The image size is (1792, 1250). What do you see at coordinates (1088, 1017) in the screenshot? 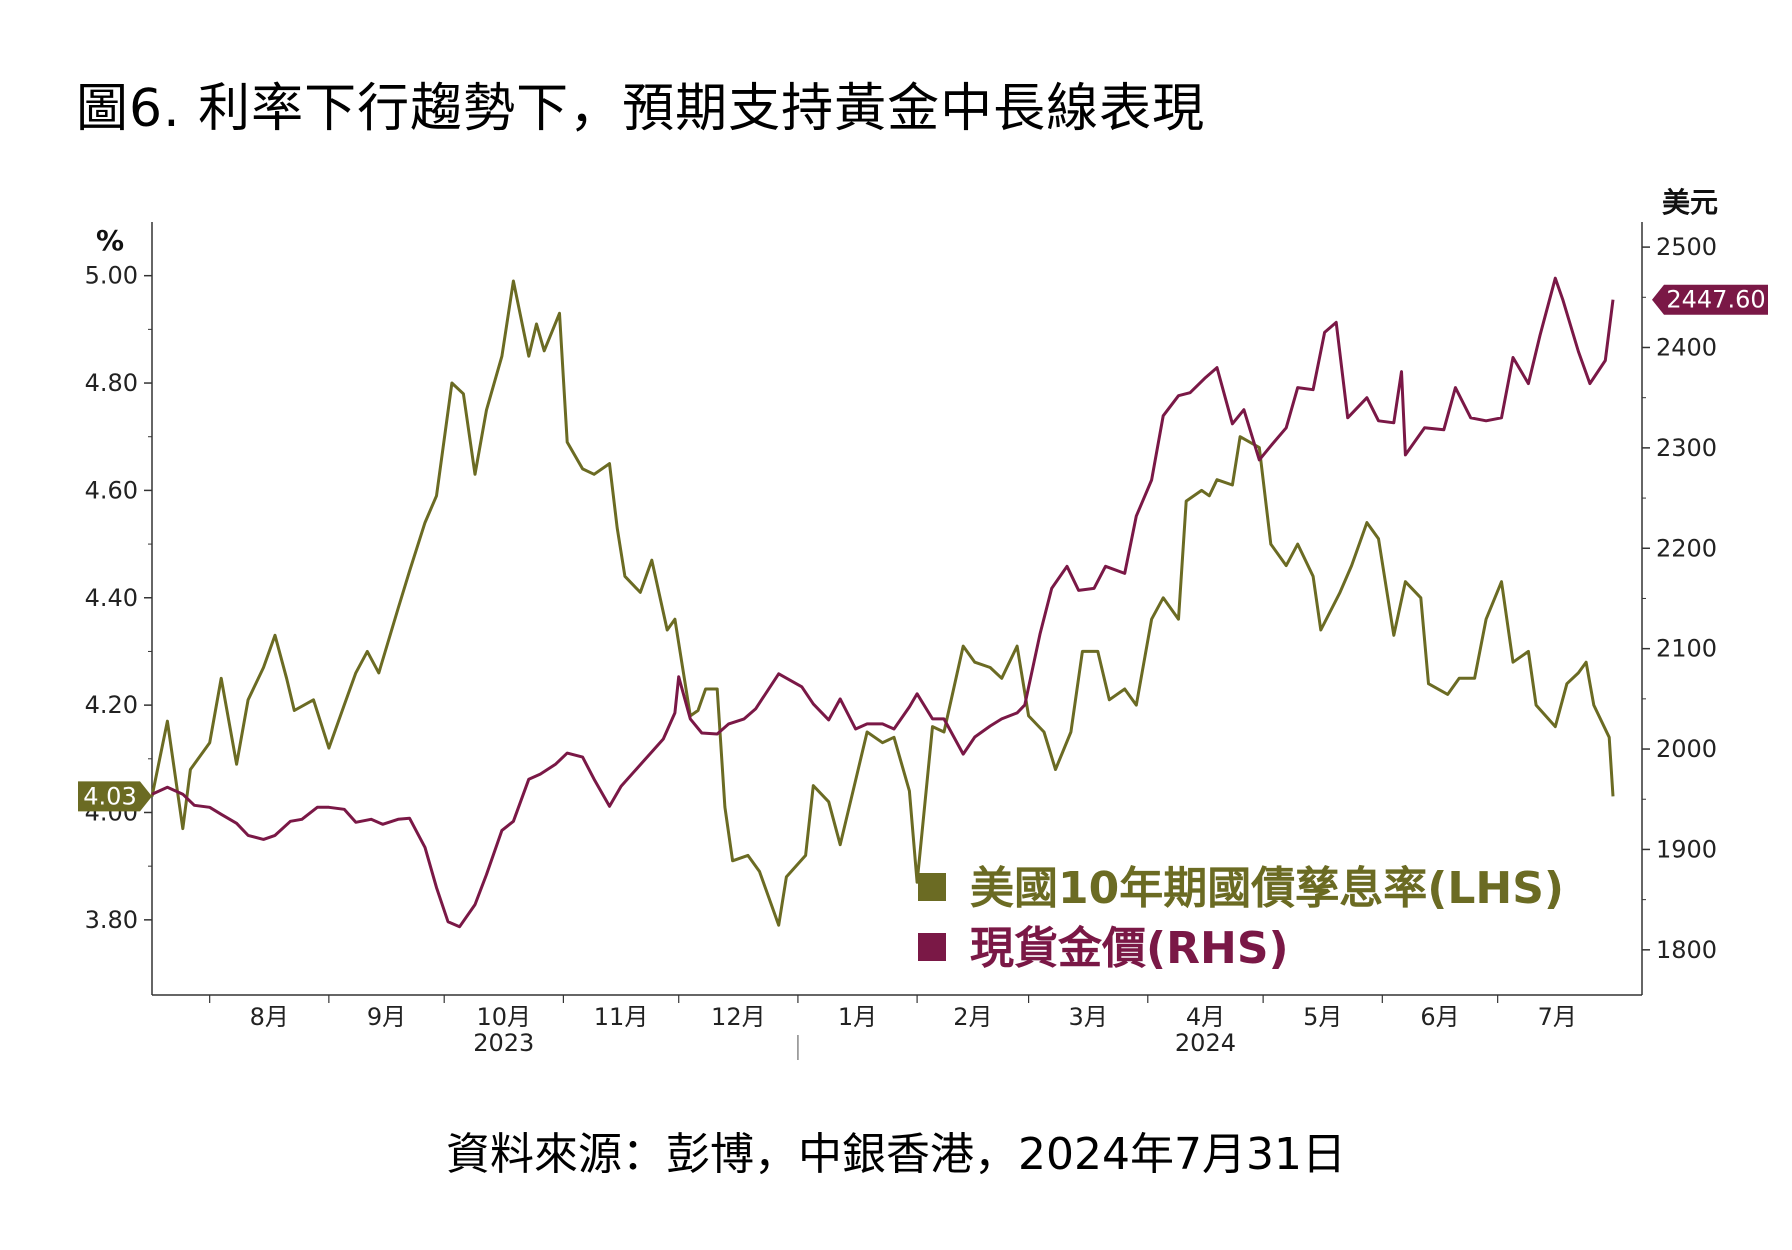
I see `x-tick-label: 3月` at bounding box center [1088, 1017].